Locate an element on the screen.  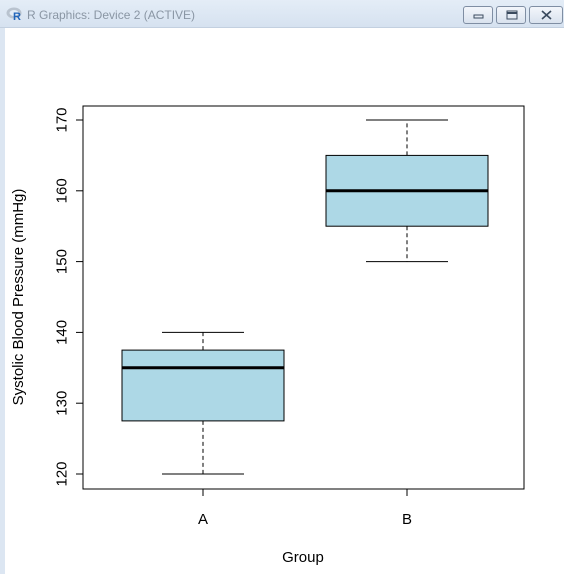
y-tick-label: 170 is located at coordinates (62, 119).